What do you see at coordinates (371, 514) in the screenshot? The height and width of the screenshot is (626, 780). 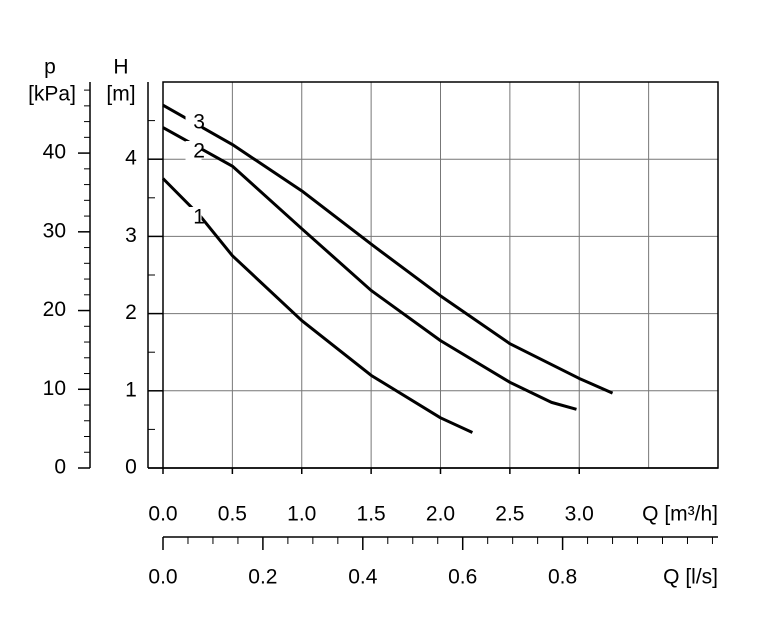 I see `x-tick-label: 1.5` at bounding box center [371, 514].